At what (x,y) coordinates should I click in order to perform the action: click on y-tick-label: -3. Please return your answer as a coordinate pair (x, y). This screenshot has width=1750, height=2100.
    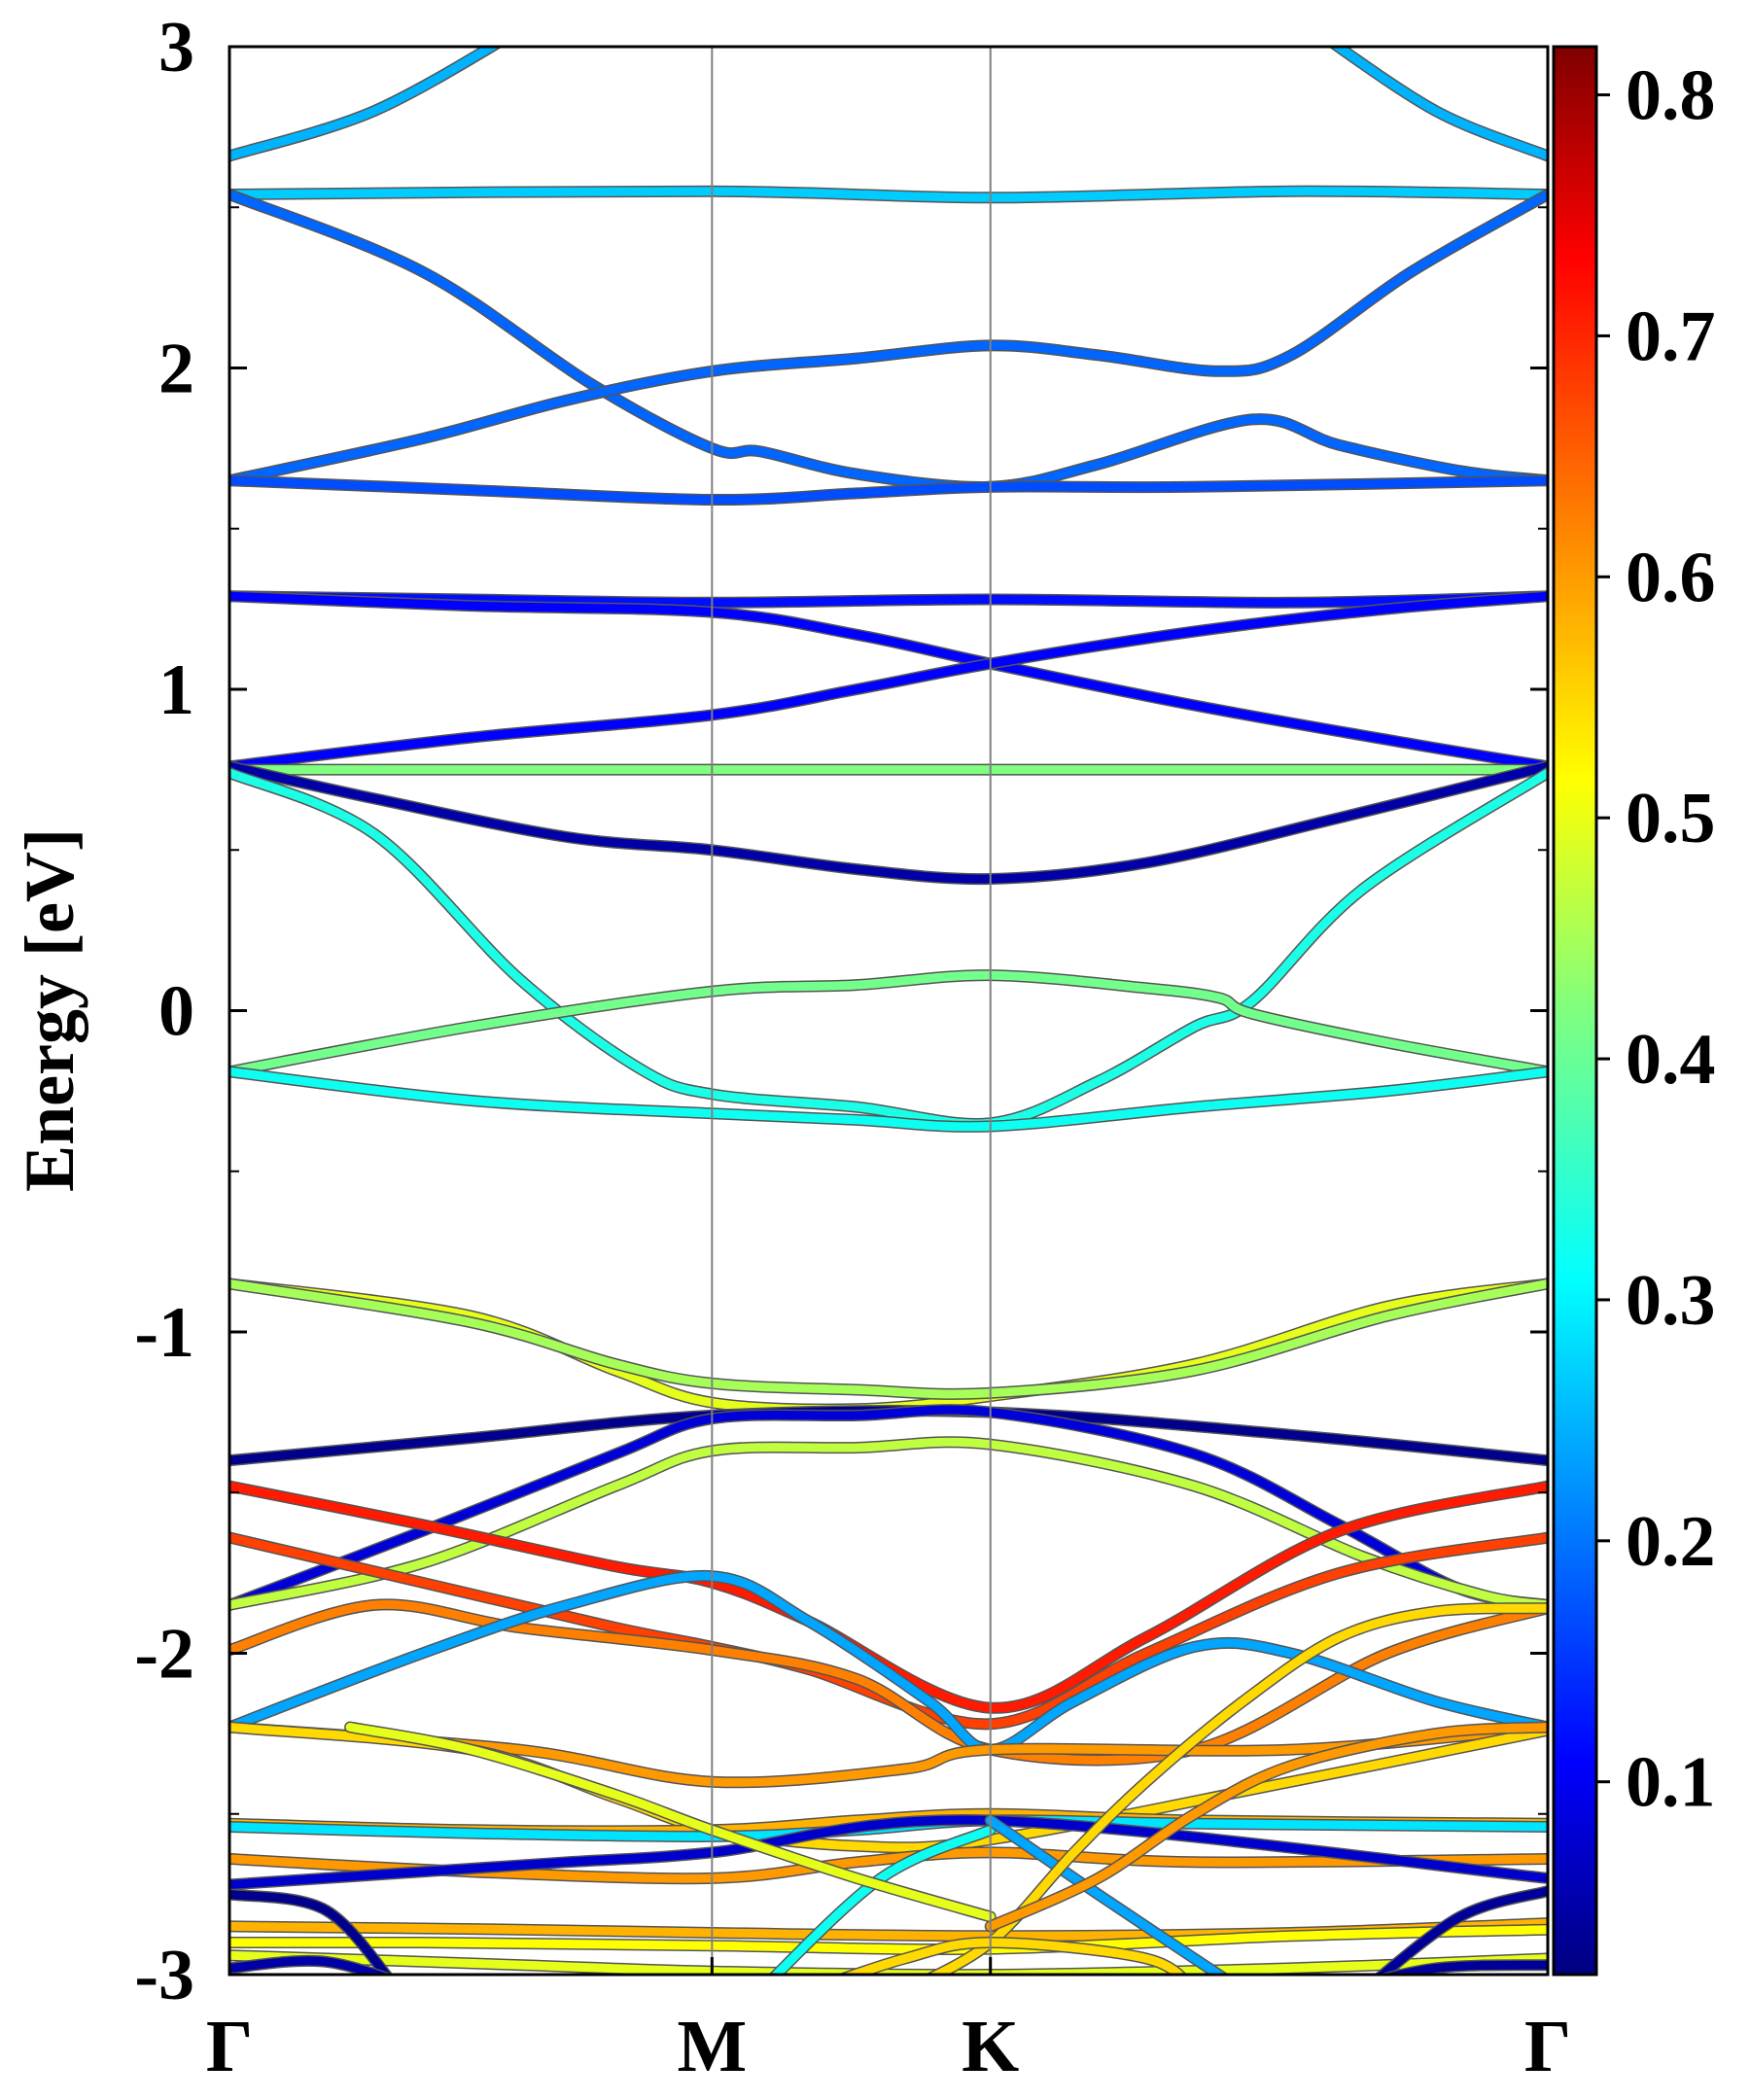
    Looking at the image, I should click on (164, 1975).